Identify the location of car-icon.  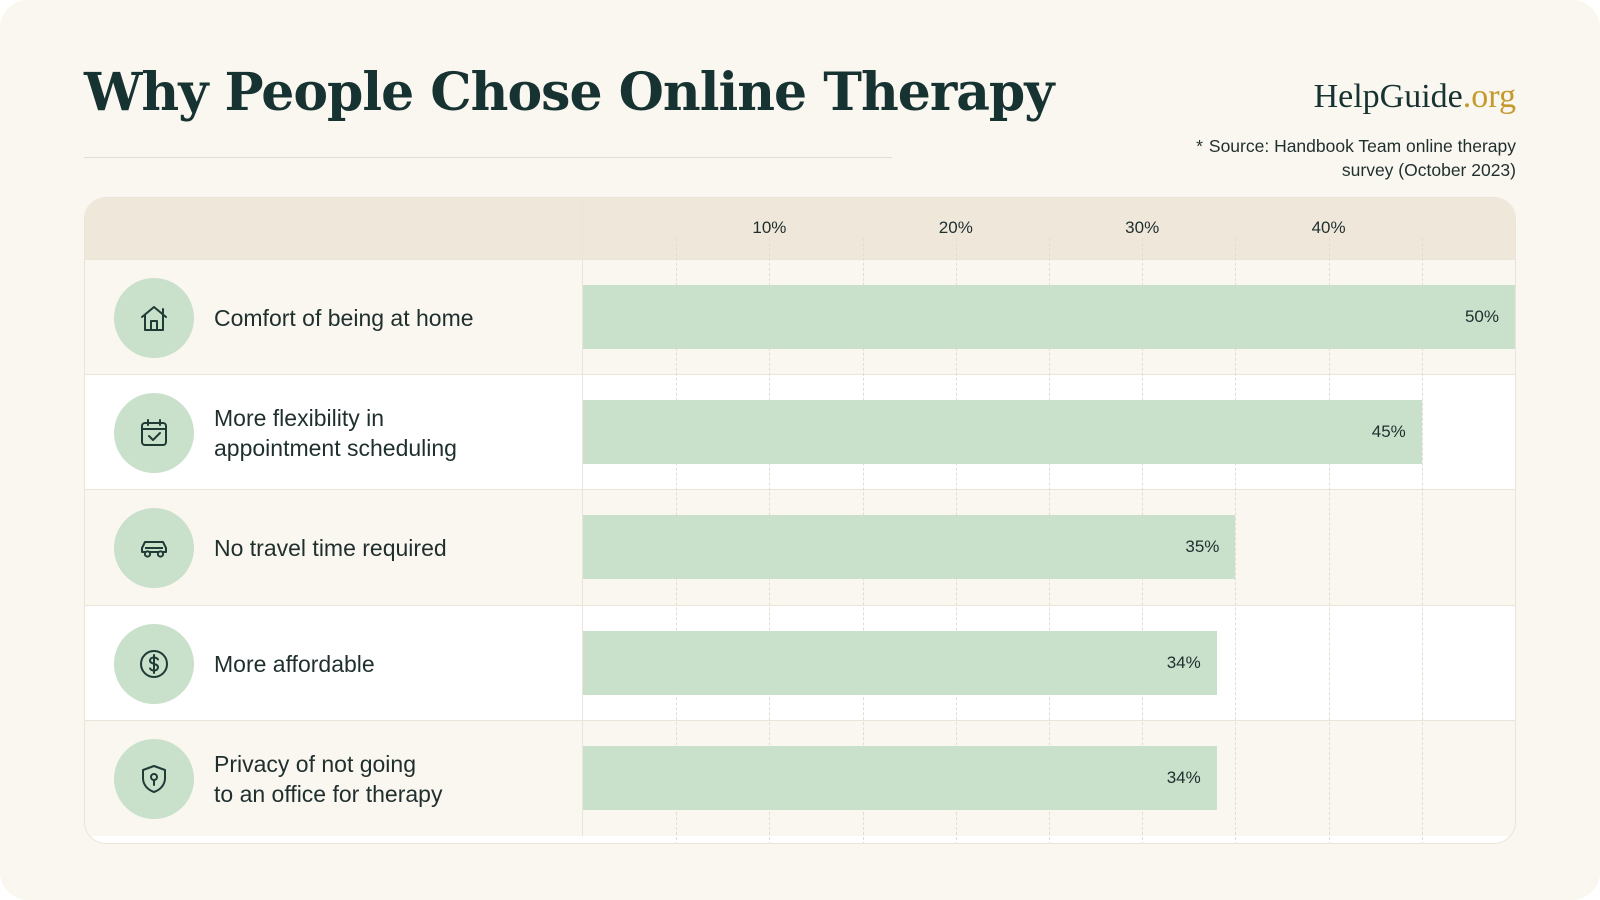
(154, 548).